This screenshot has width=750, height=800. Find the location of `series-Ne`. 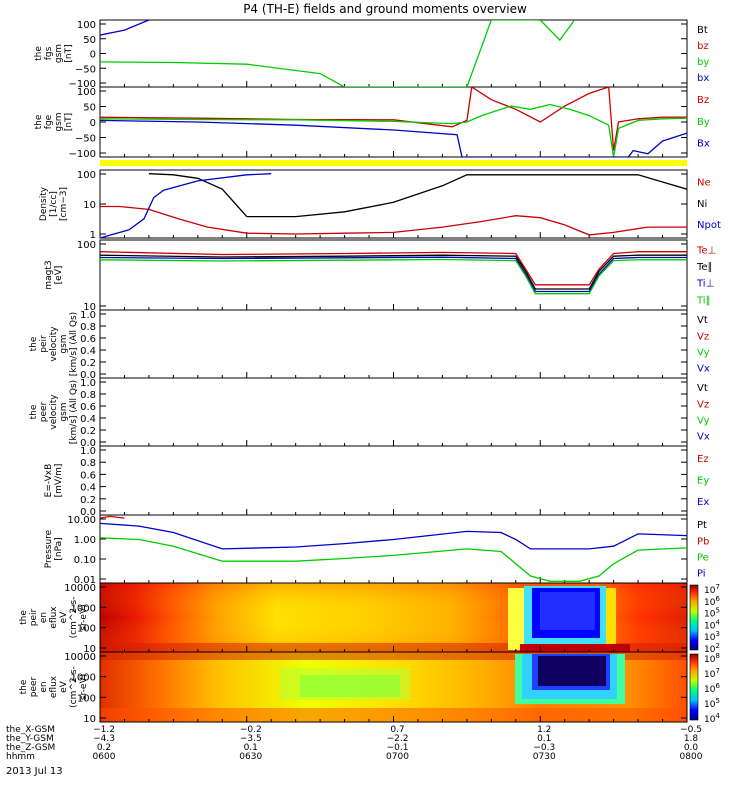

series-Ne is located at coordinates (393, 220).